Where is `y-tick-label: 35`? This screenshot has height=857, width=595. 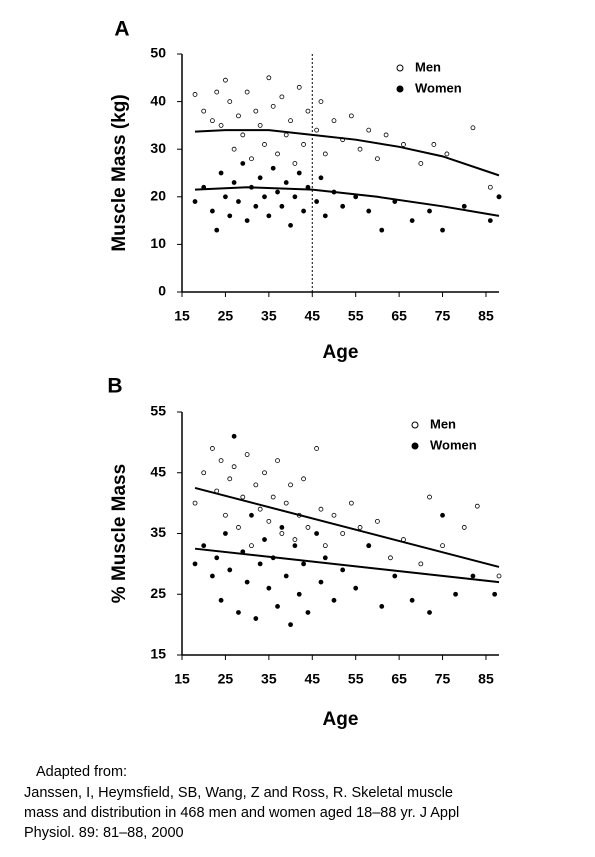 y-tick-label: 35 is located at coordinates (158, 532).